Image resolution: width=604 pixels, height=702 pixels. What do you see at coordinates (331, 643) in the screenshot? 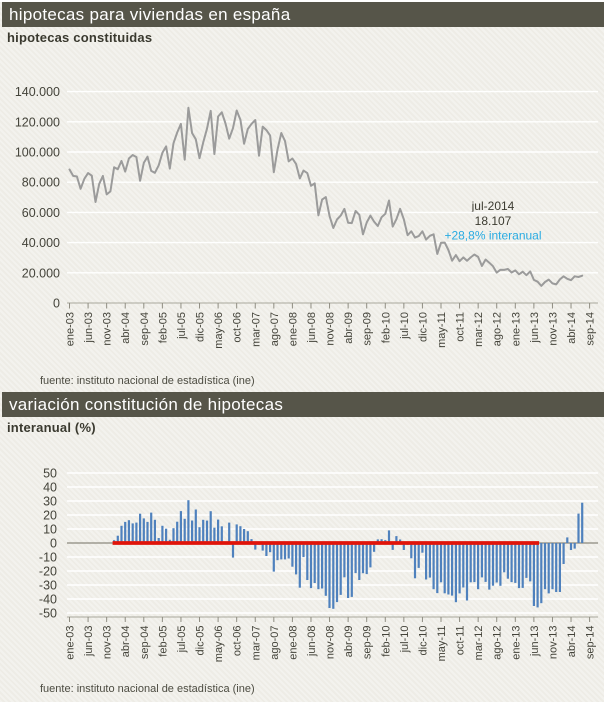
I see `x-axis-tick-label: nov-08` at bounding box center [331, 643].